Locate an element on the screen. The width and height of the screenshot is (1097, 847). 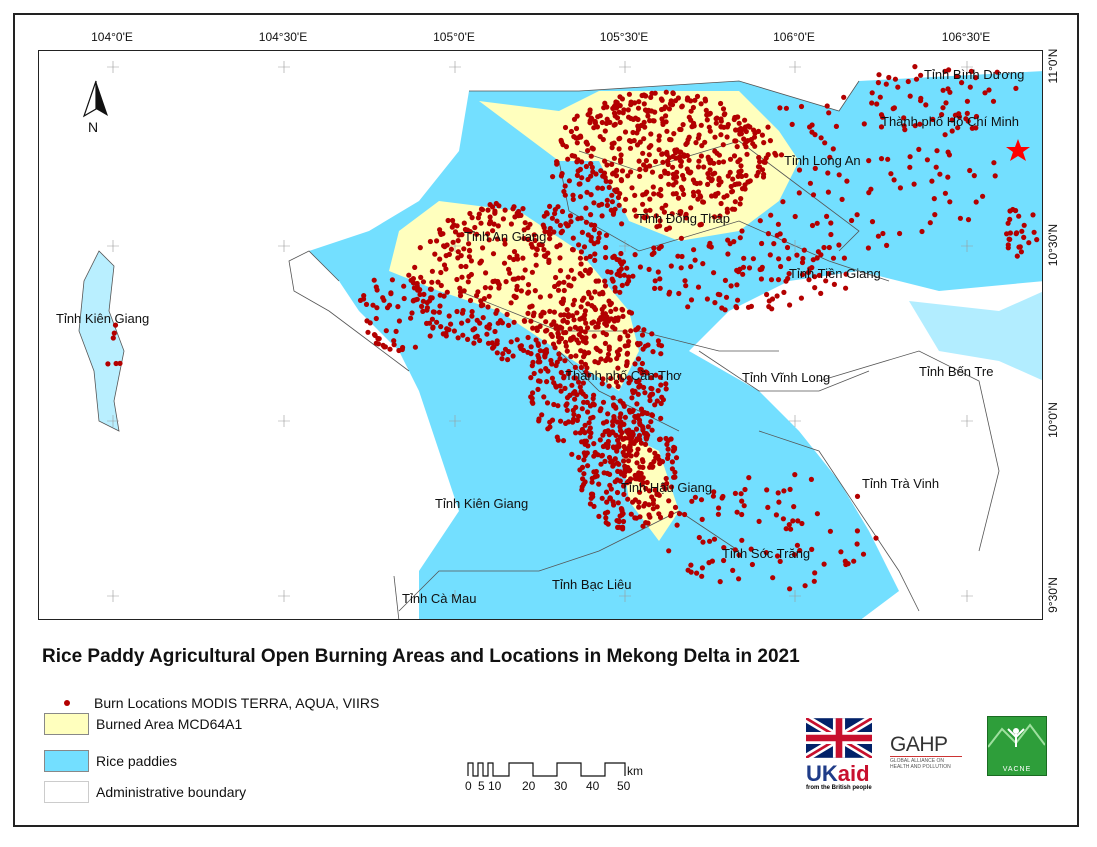
legend-label: Administrative boundary is located at coordinates (171, 792).